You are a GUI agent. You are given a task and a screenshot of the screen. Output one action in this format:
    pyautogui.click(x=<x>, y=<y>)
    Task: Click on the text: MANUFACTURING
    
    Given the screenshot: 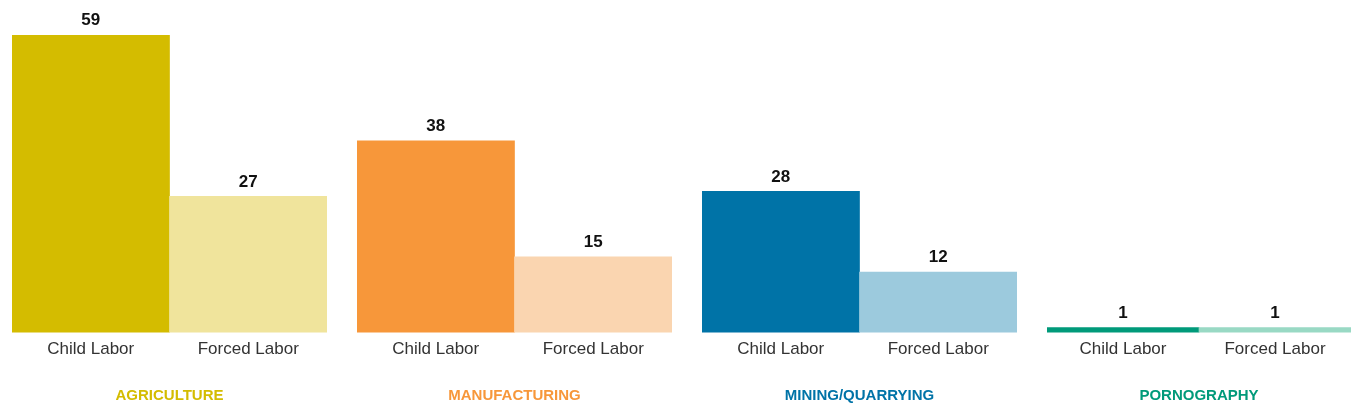 What is the action you would take?
    pyautogui.click(x=514, y=395)
    